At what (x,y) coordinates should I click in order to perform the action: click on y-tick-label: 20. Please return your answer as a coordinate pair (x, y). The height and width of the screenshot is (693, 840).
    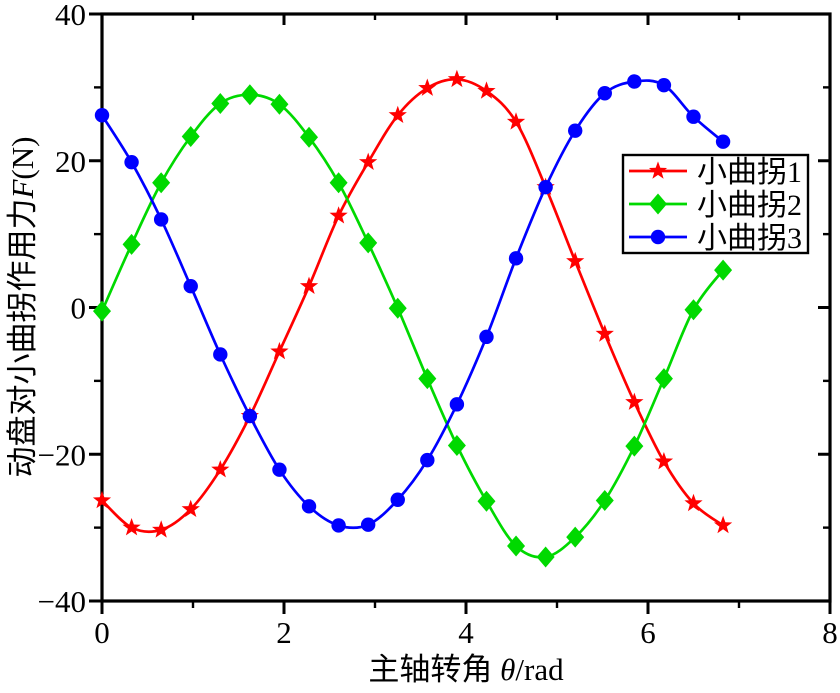
    Looking at the image, I should click on (70, 161).